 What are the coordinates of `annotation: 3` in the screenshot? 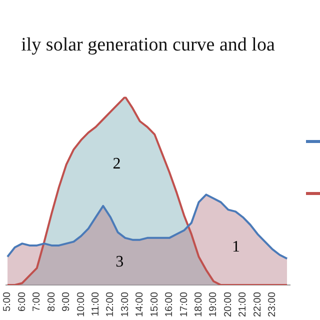 It's located at (120, 262).